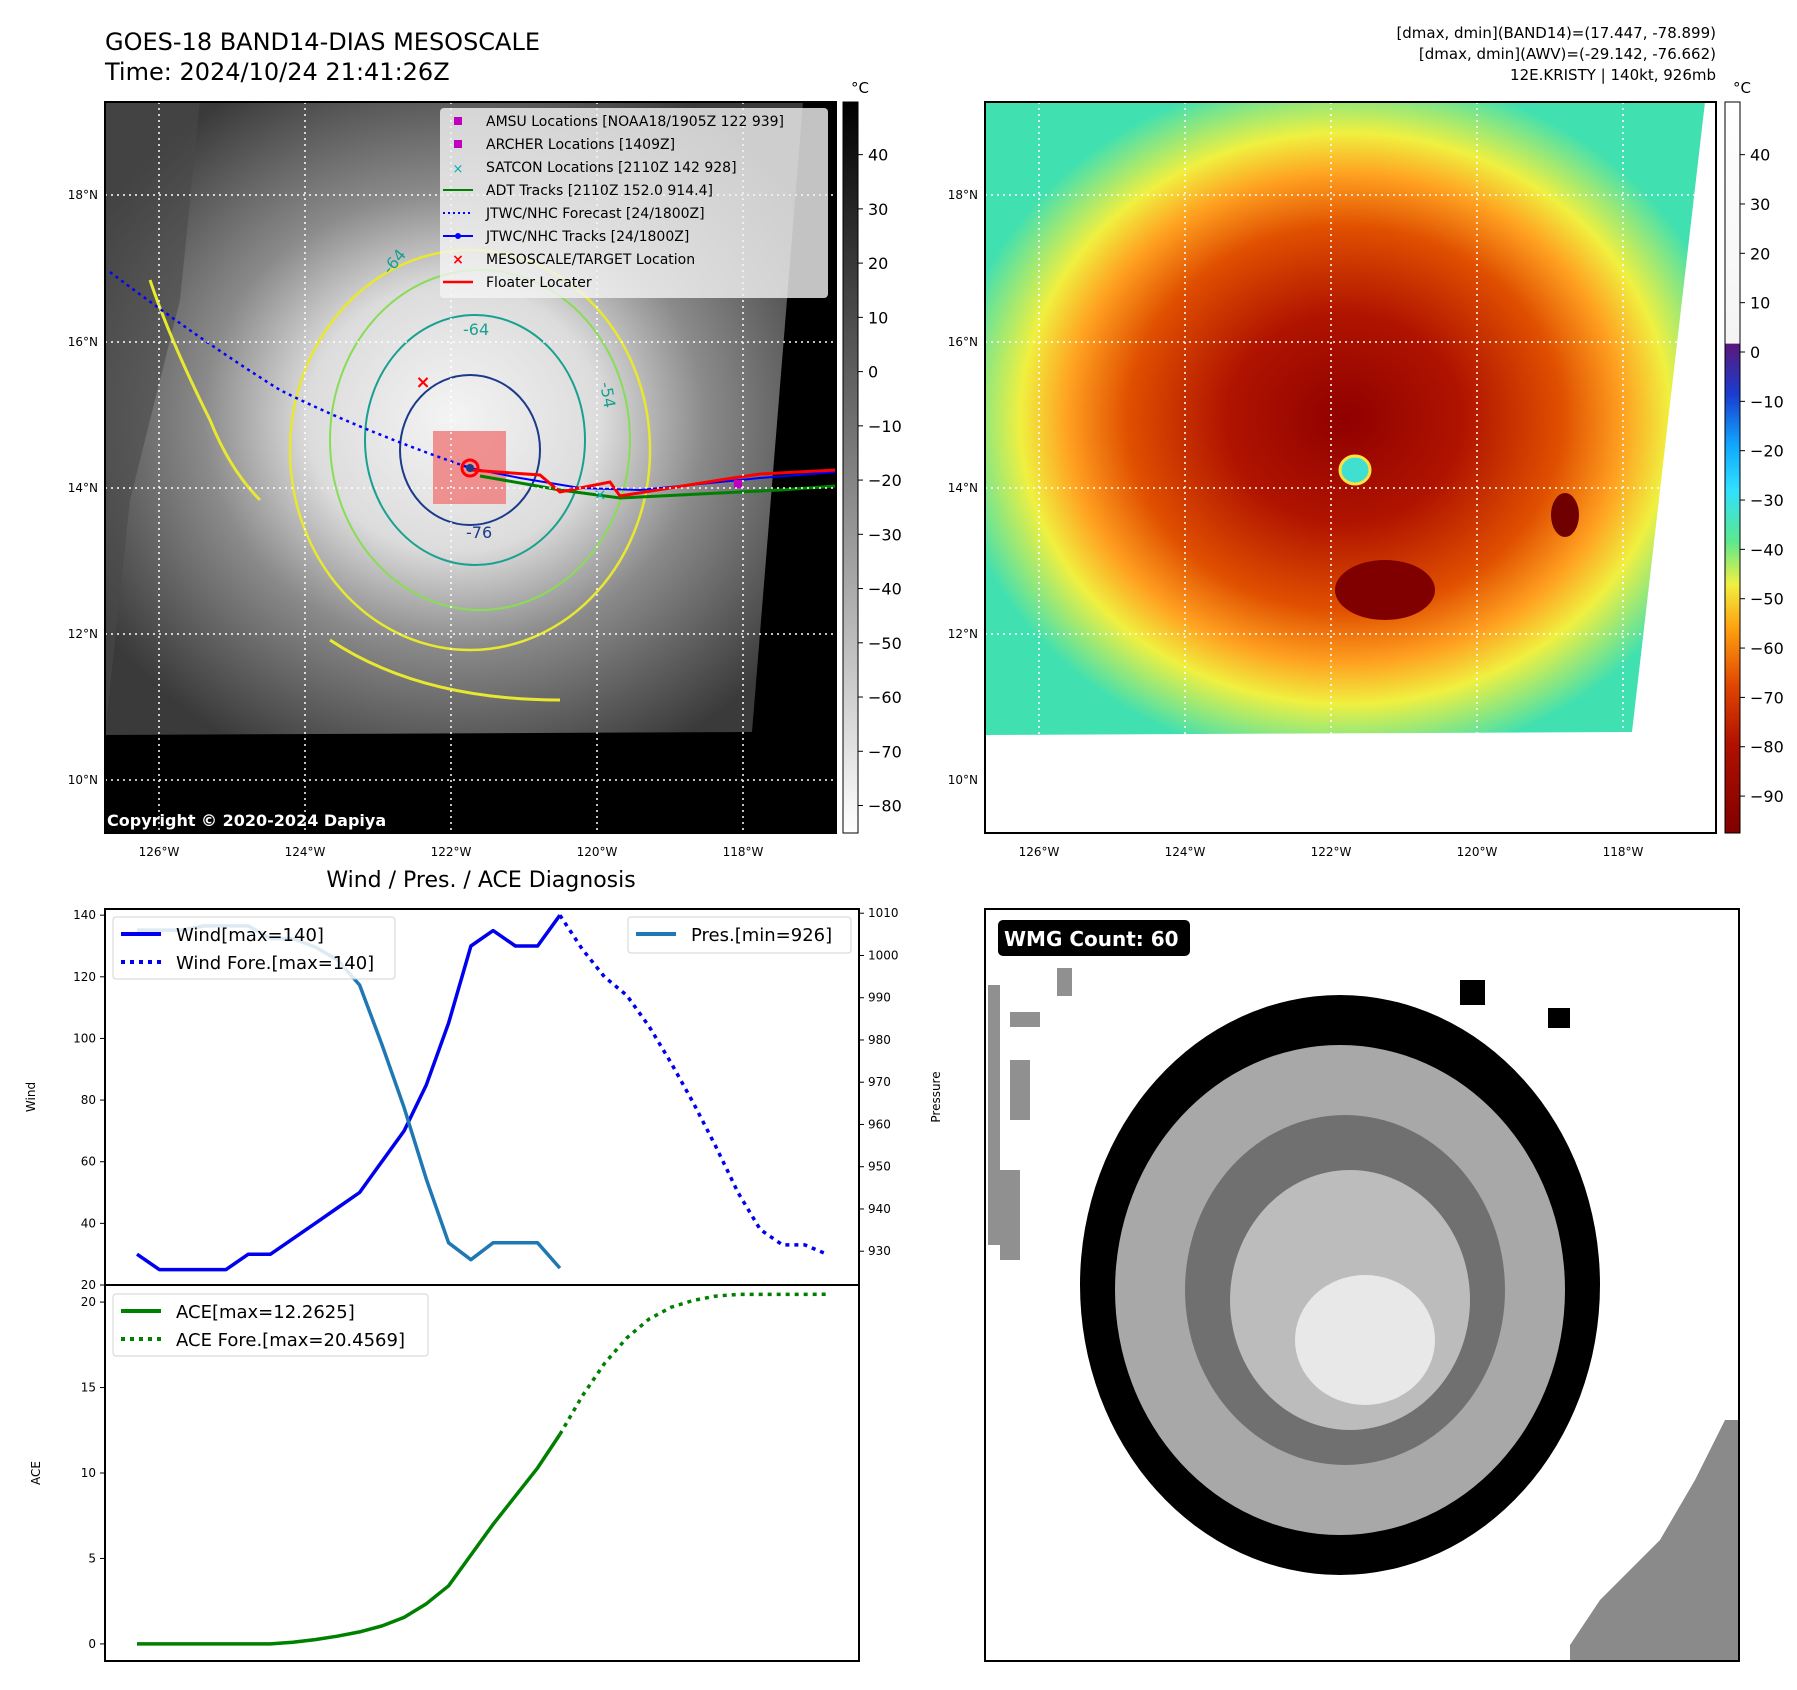 The image size is (1797, 1690). Describe the element at coordinates (290, 370) in the screenshot. I see `forecast-track` at that location.